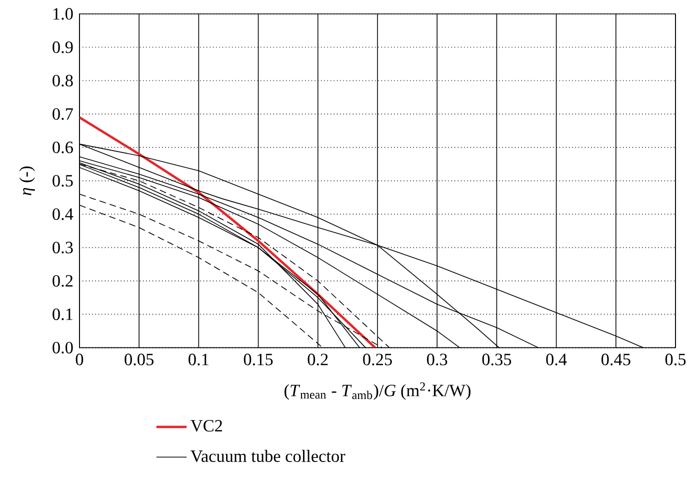  What do you see at coordinates (377, 391) in the screenshot?
I see `text: (T$_{mean}$ - T$_{amb}$)/G (m$^{2}$·K/W)` at bounding box center [377, 391].